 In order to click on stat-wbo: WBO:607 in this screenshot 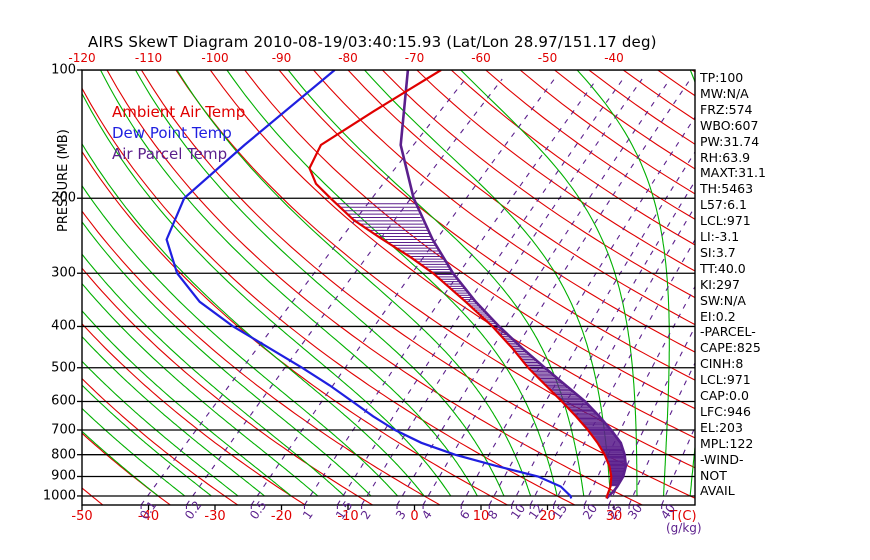, I will do `click(729, 125)`.